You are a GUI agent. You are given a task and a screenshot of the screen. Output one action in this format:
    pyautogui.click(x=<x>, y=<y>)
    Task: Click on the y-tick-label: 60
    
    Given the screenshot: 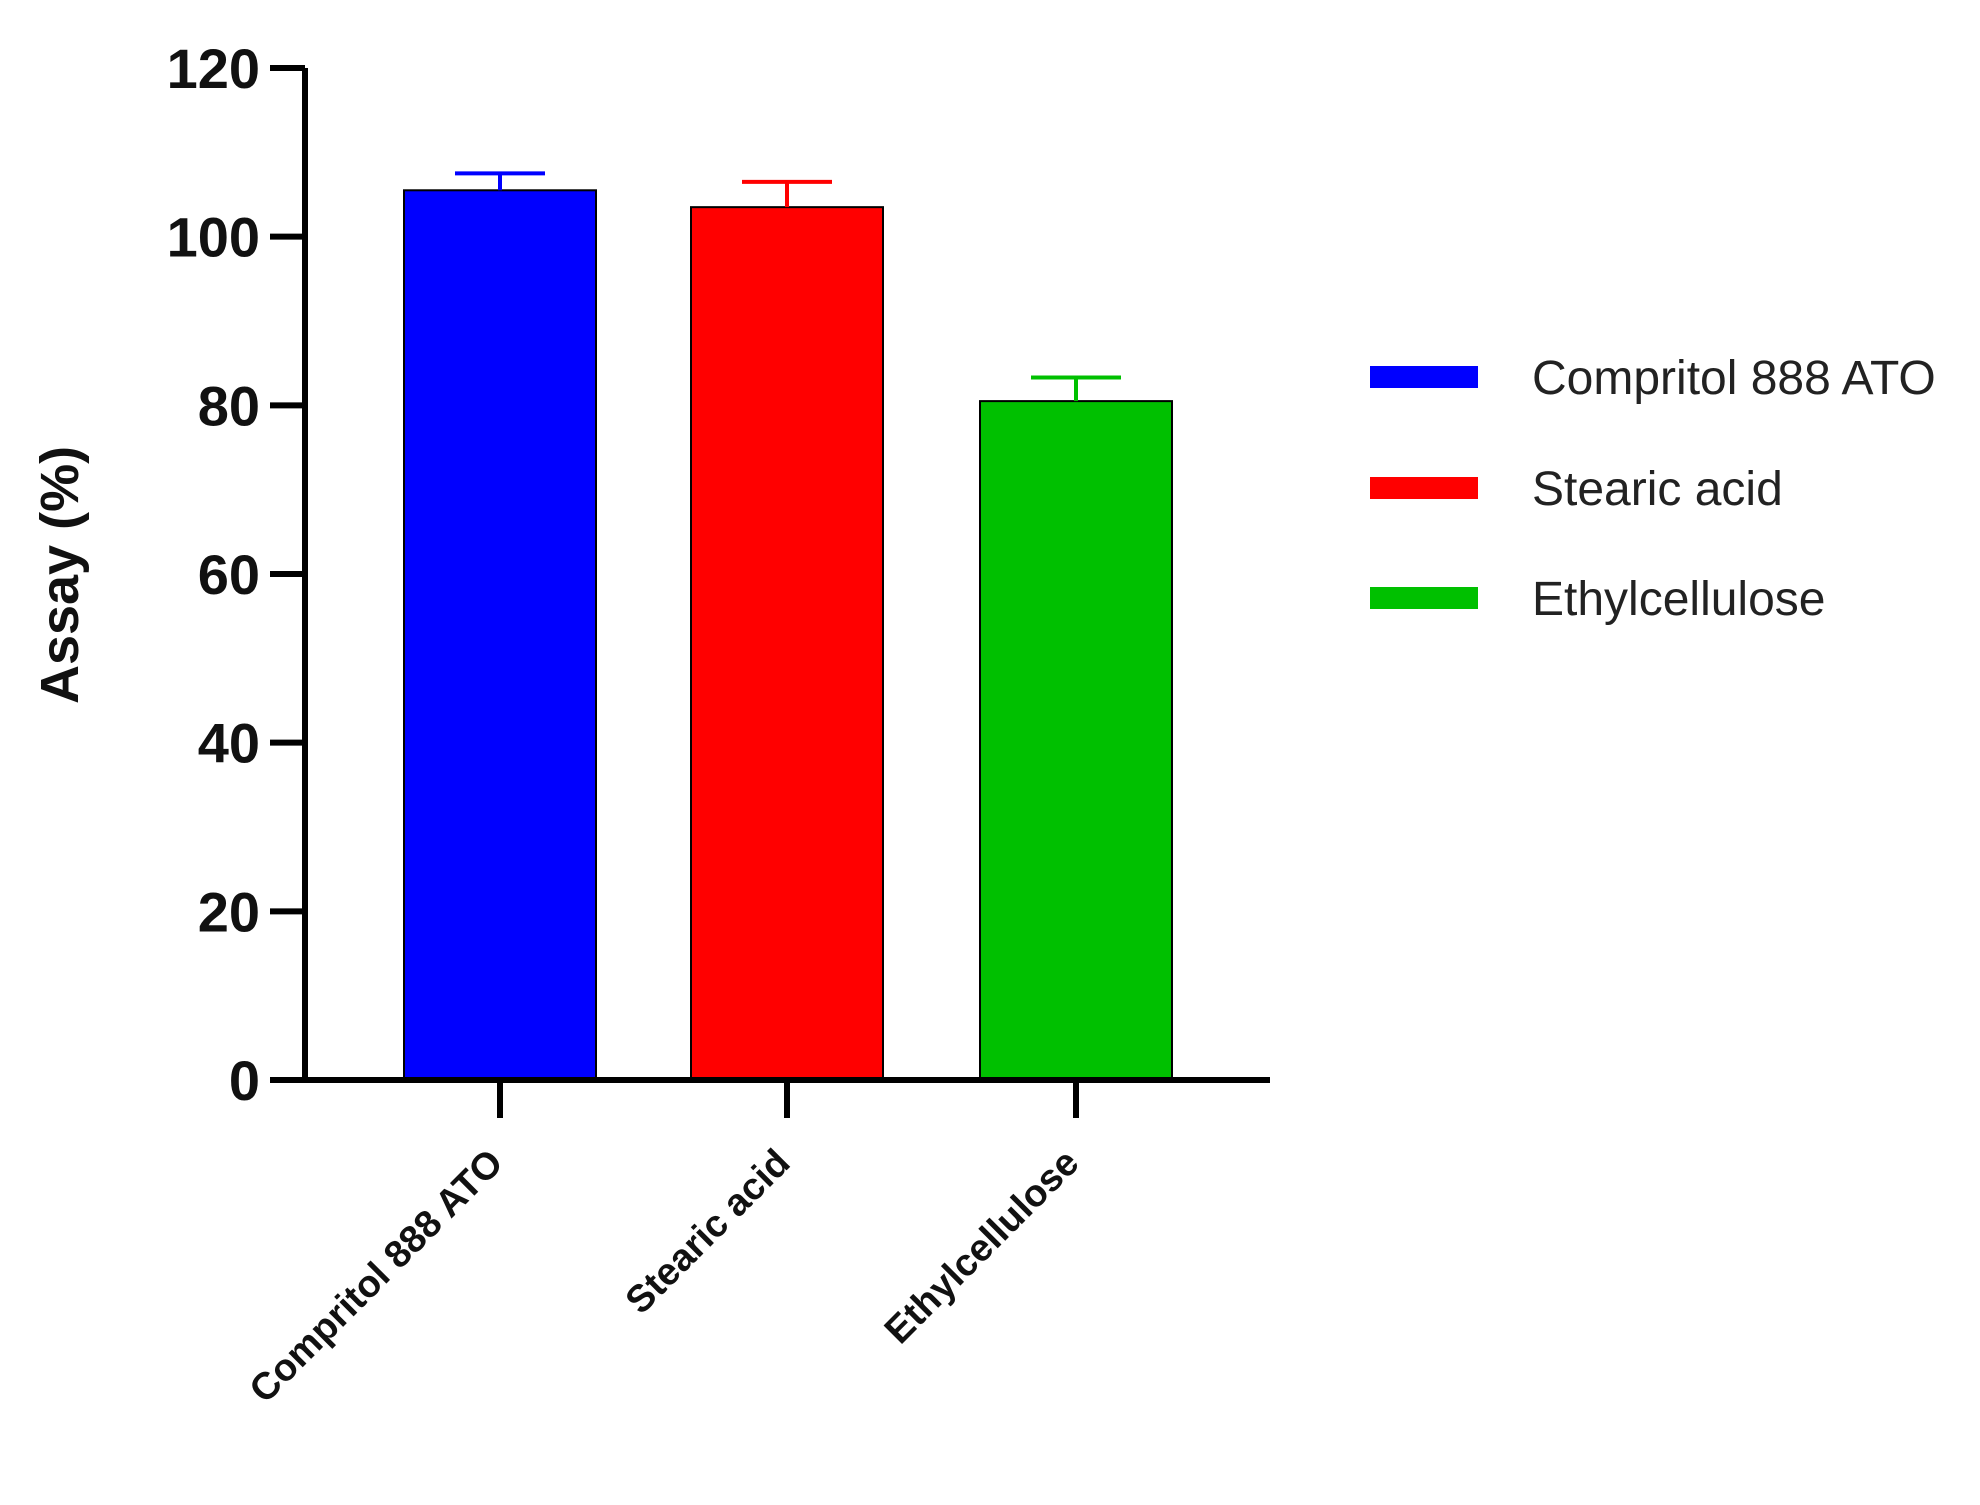 What is the action you would take?
    pyautogui.click(x=229, y=574)
    